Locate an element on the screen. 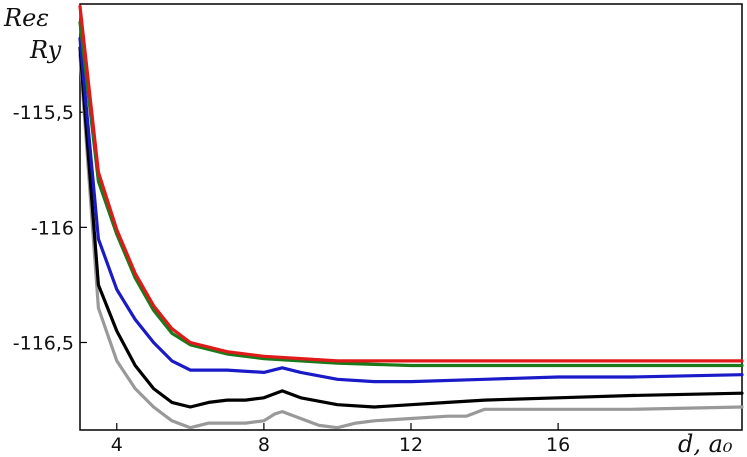 This screenshot has height=457, width=747. x-tick-labels: 4 8 12 16 is located at coordinates (340, 445).